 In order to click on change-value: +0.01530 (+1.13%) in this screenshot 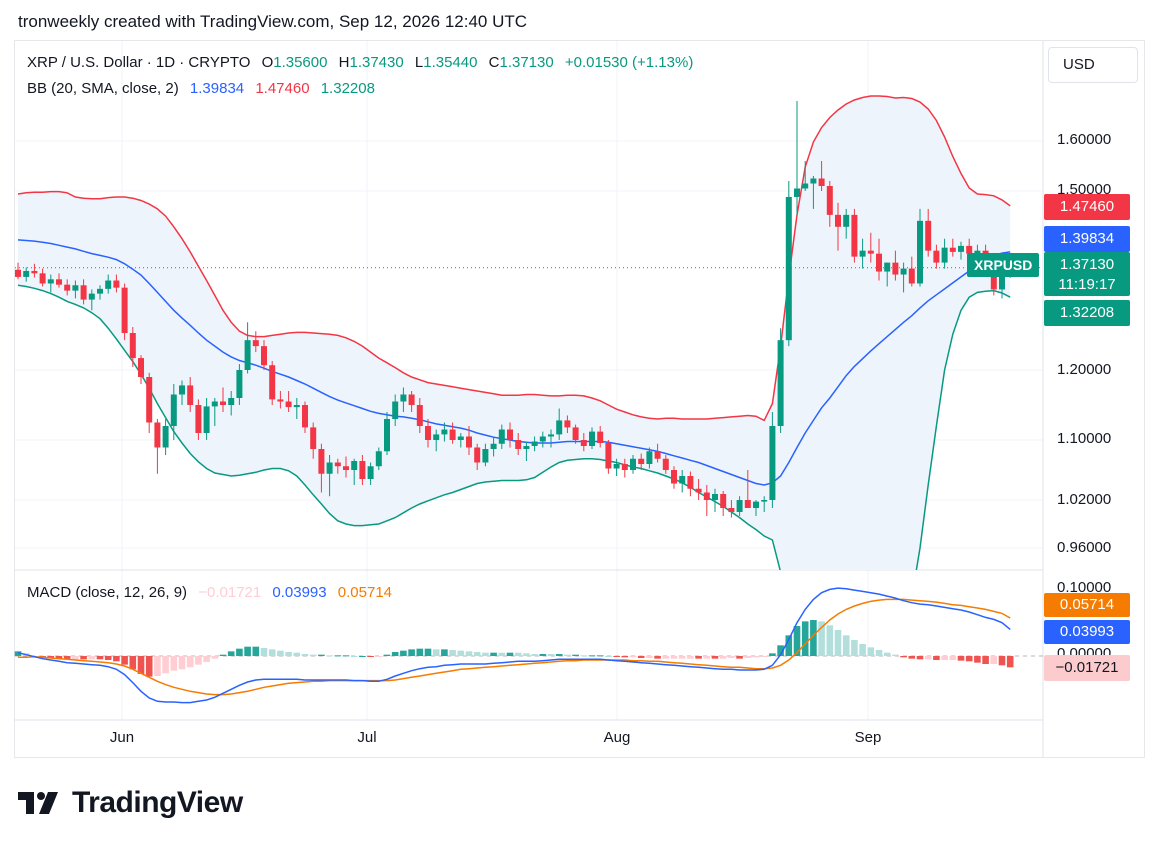, I will do `click(629, 62)`.